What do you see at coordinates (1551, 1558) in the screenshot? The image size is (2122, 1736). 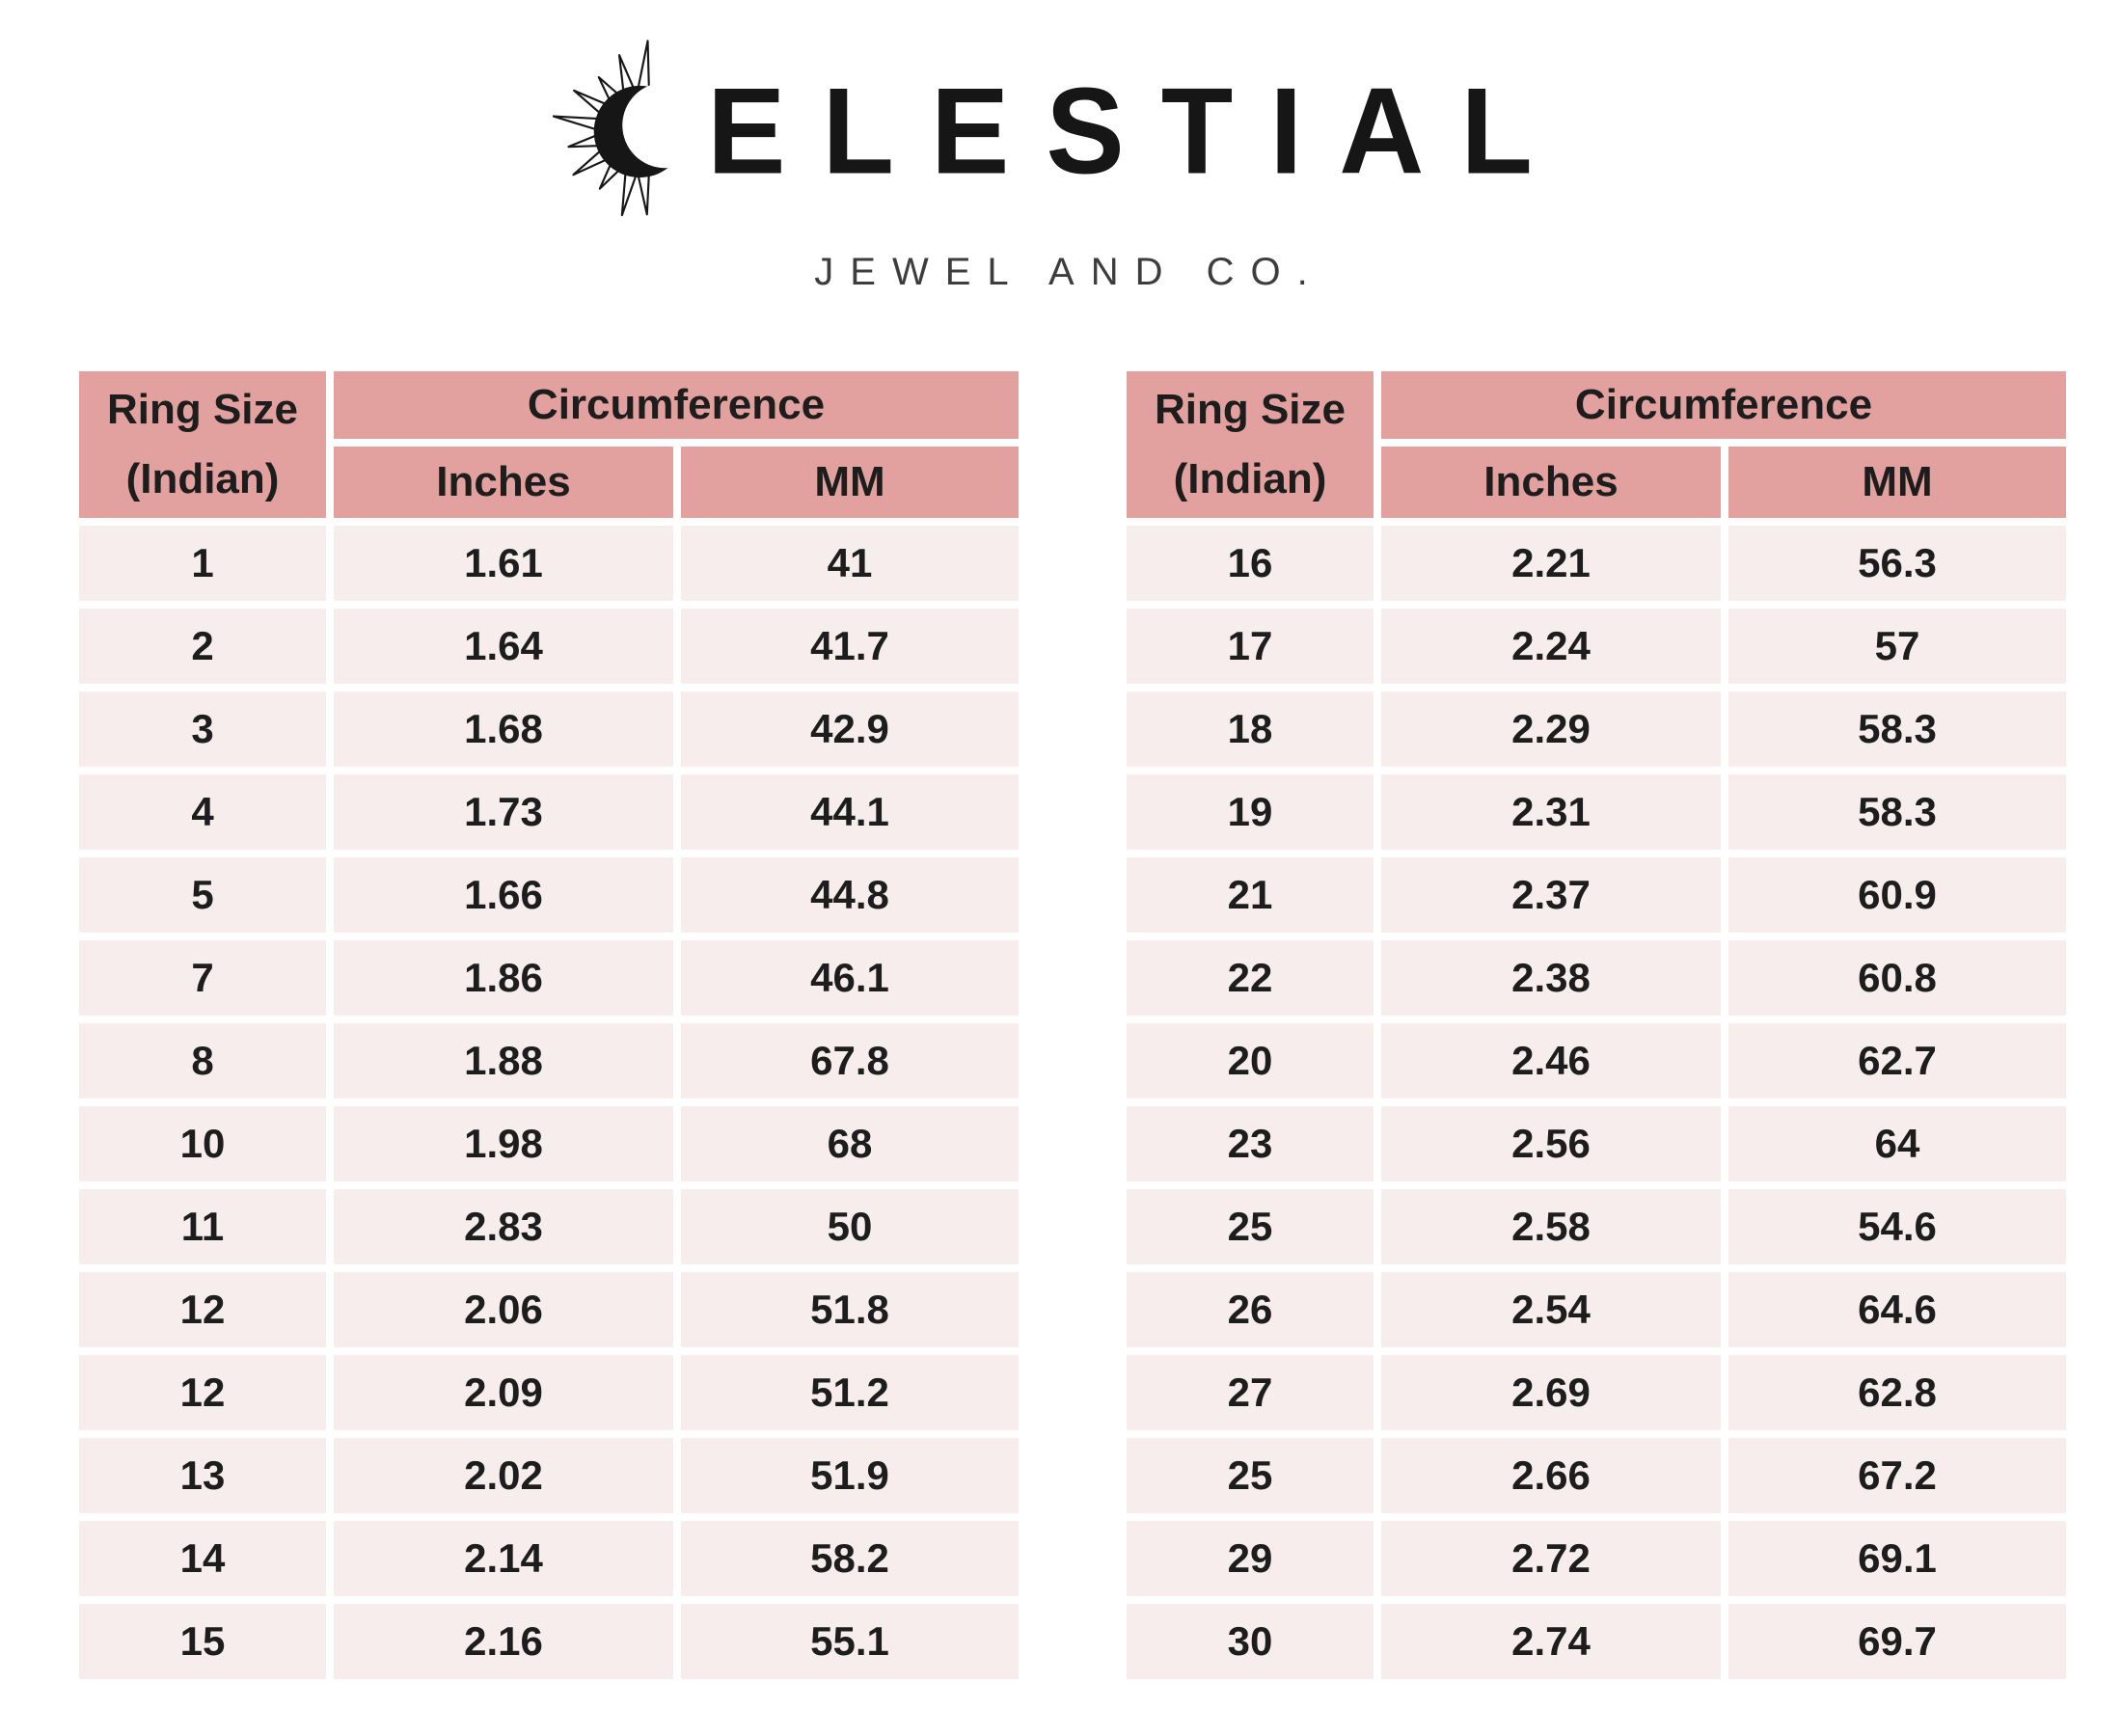 I see `inches-cell: 2.72` at bounding box center [1551, 1558].